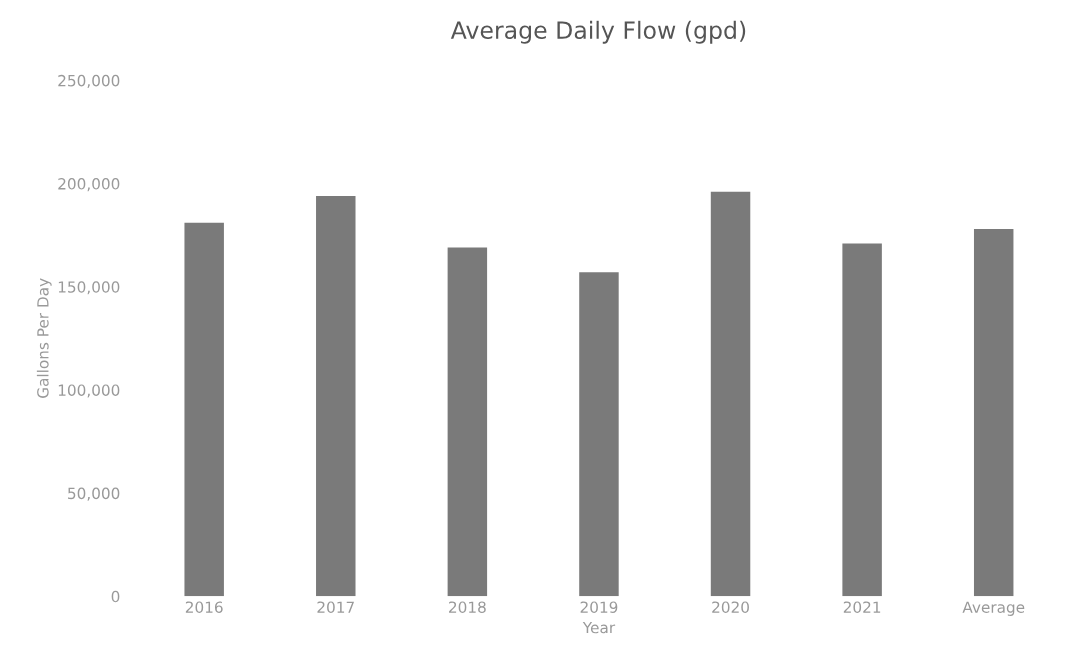 The width and height of the screenshot is (1089, 670). I want to click on y-tick-label: 200,000, so click(89, 185).